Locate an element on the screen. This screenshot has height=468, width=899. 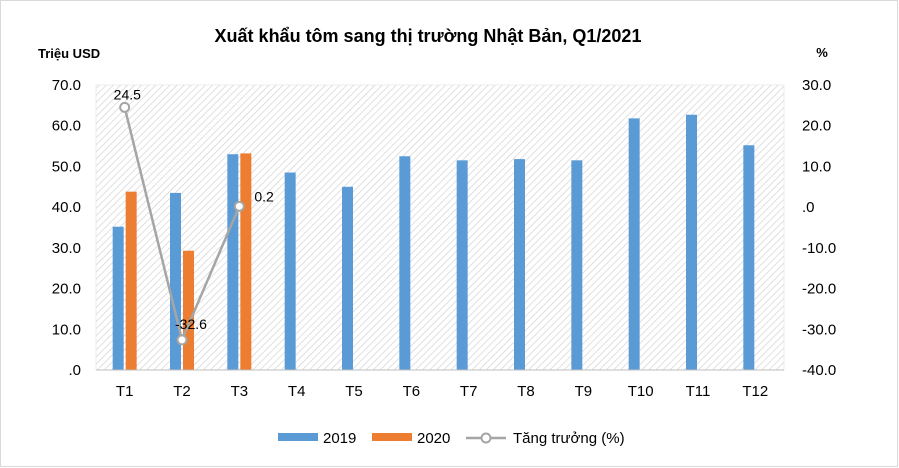
growth-point-T3 is located at coordinates (239, 206).